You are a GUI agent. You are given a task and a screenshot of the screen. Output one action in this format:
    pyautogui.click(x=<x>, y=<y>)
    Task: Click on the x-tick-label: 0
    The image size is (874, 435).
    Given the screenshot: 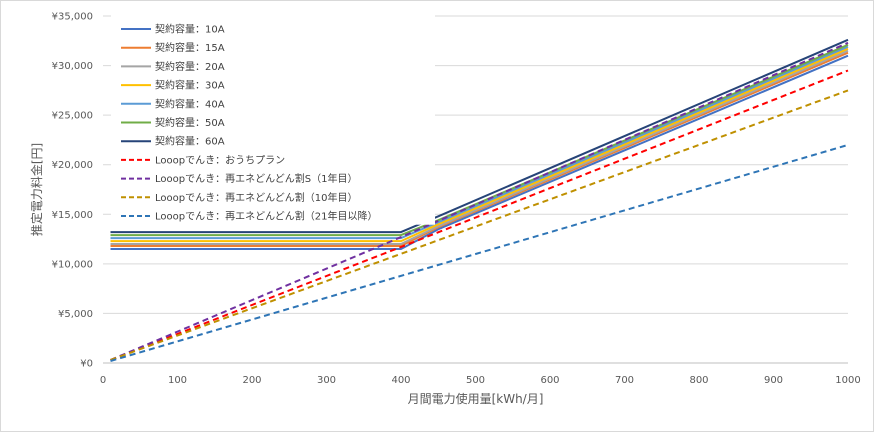 What is the action you would take?
    pyautogui.click(x=103, y=380)
    